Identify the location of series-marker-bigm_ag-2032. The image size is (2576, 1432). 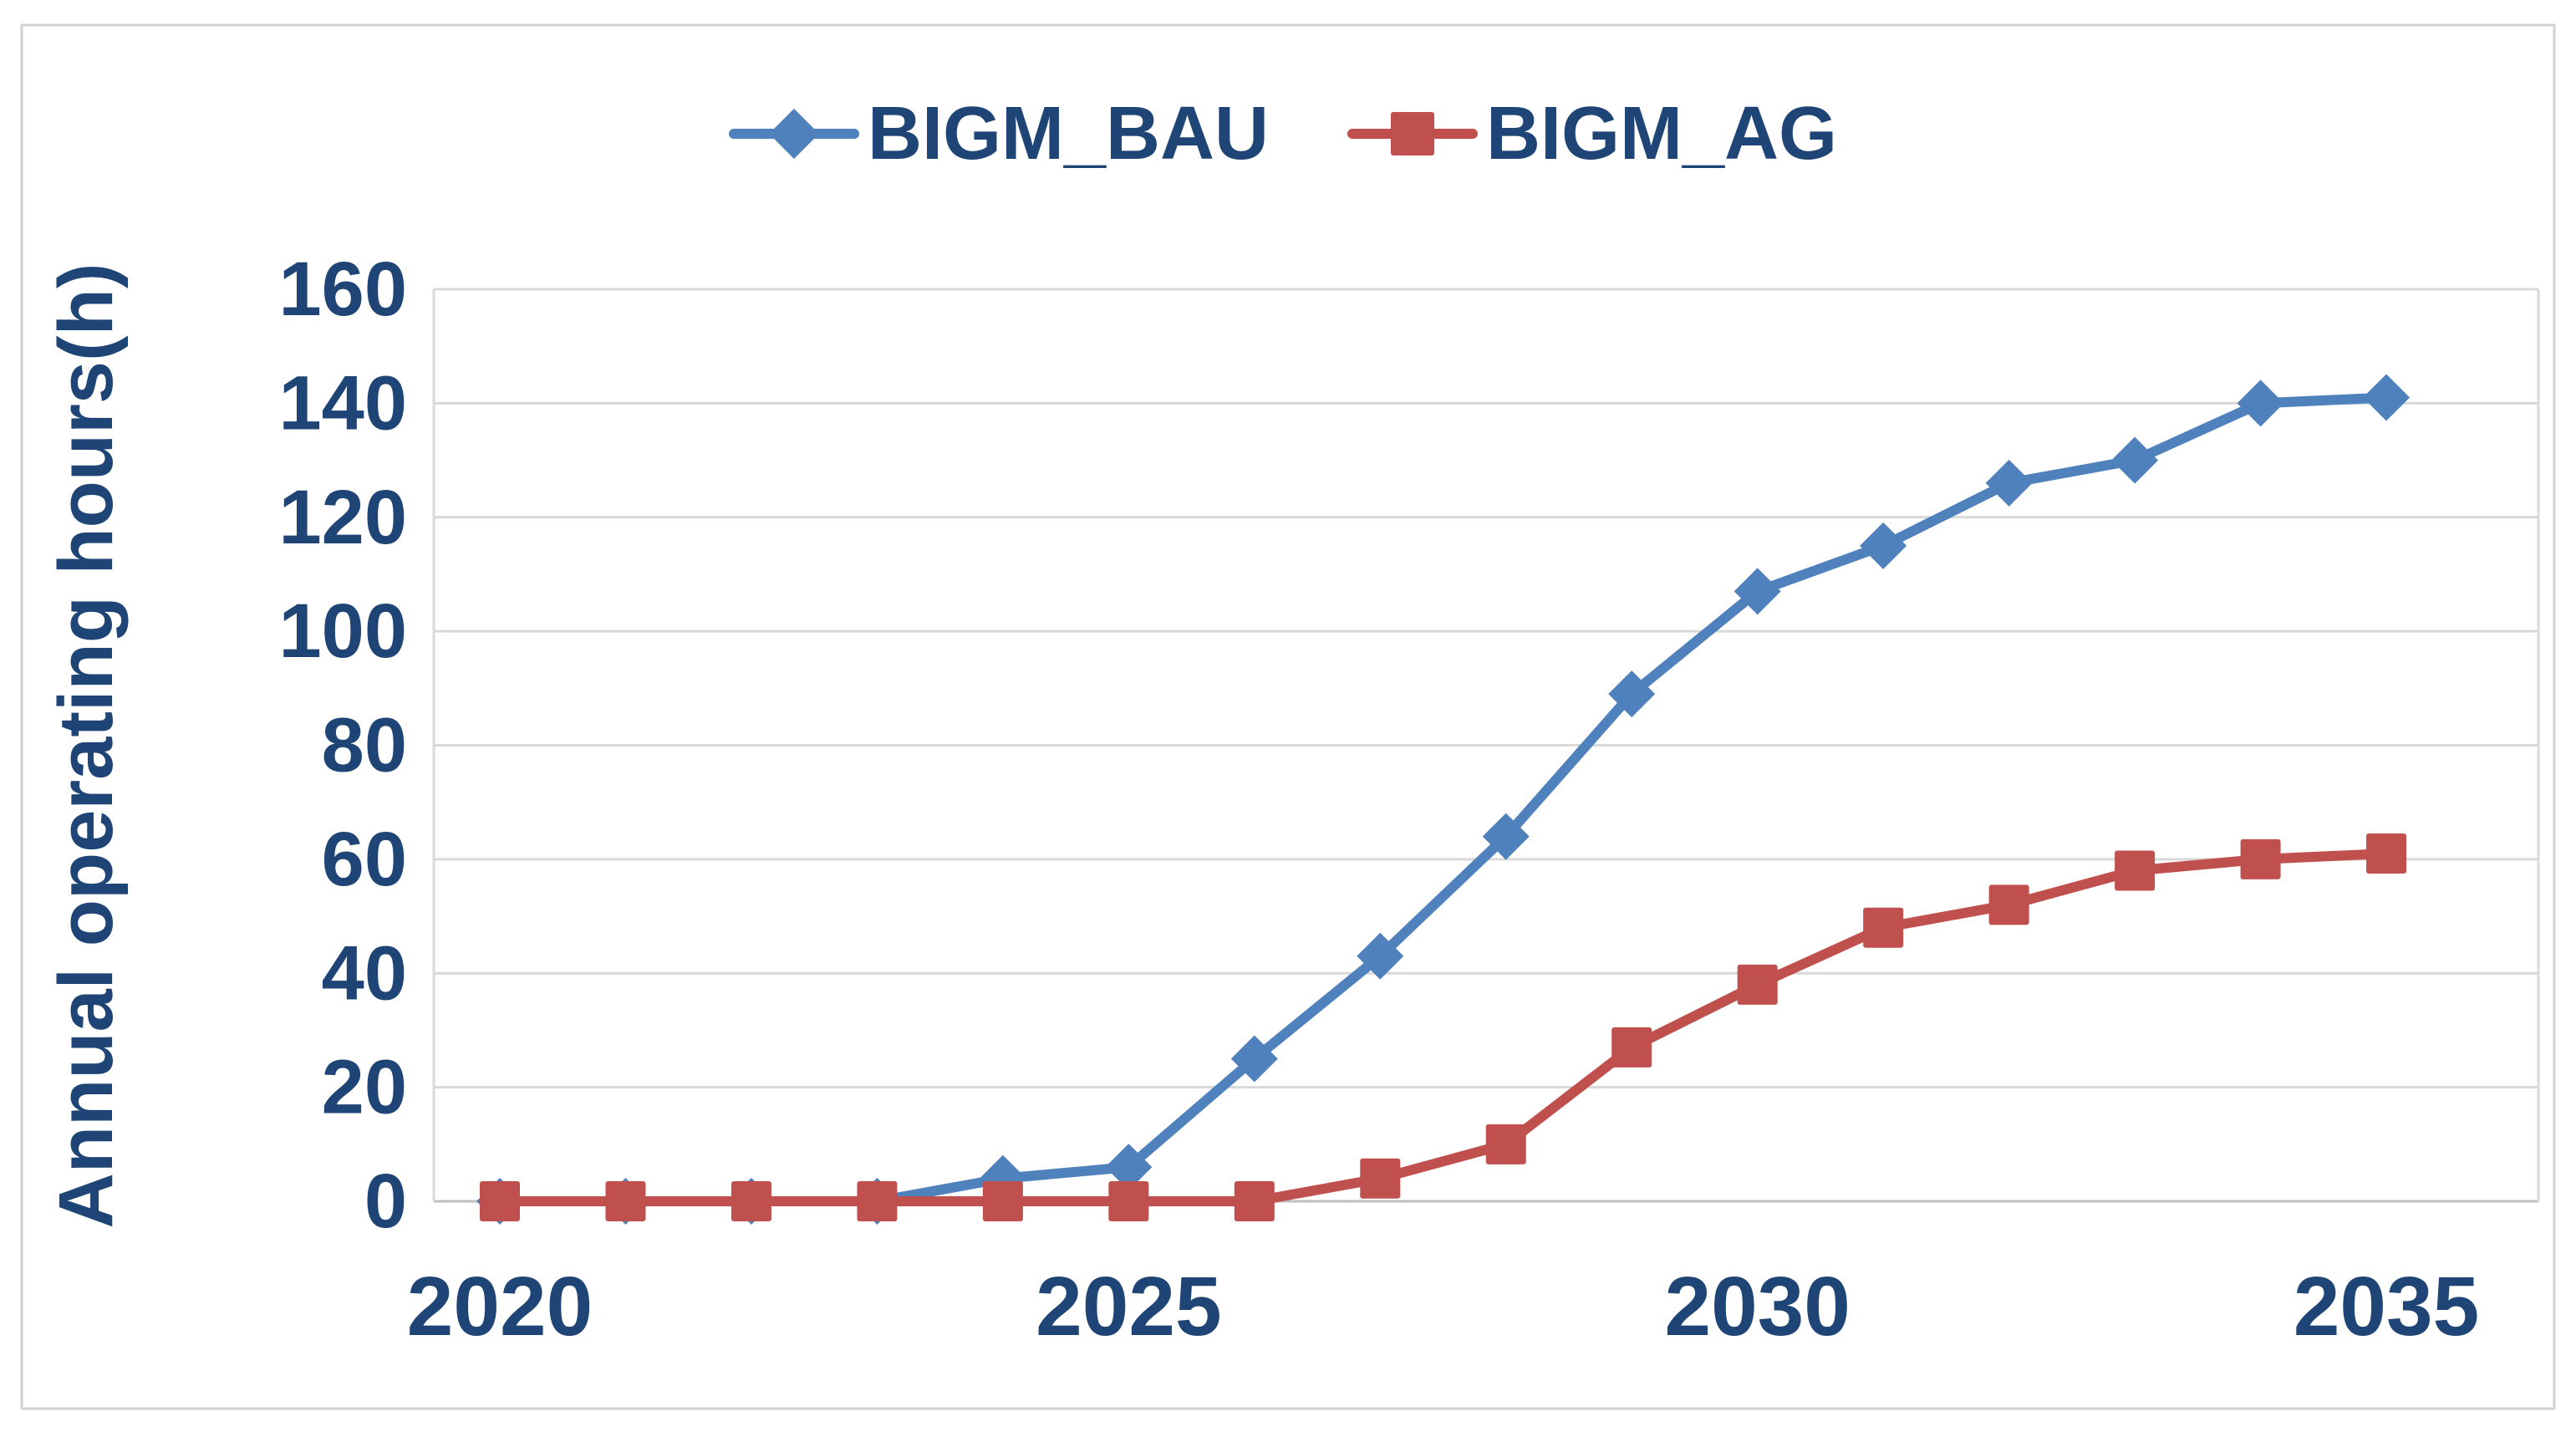
(2008, 904).